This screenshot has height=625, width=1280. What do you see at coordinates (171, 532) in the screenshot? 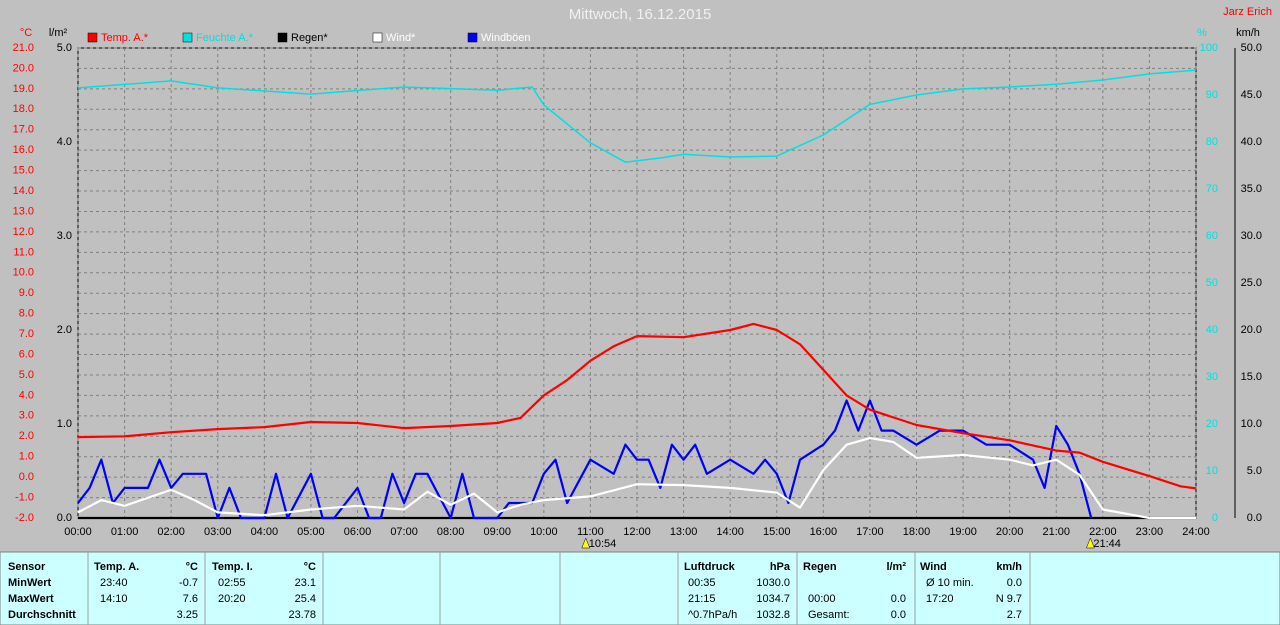
I see `x-tick-label: 02:00` at bounding box center [171, 532].